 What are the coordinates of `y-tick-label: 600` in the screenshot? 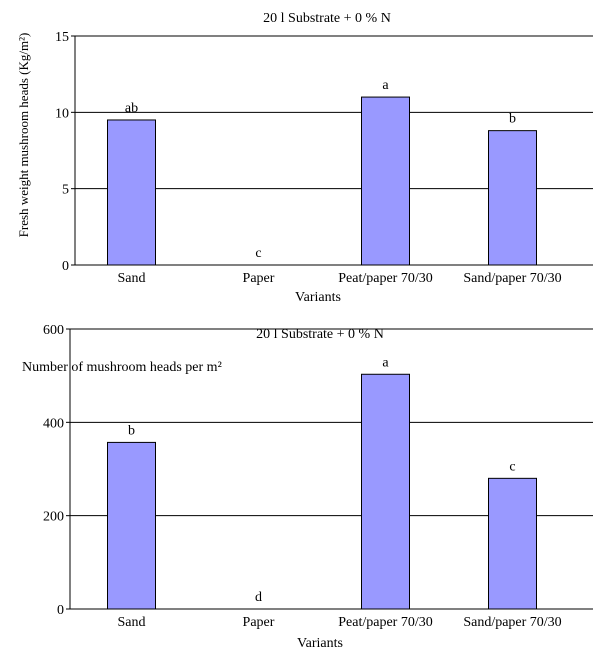 It's located at (53, 330).